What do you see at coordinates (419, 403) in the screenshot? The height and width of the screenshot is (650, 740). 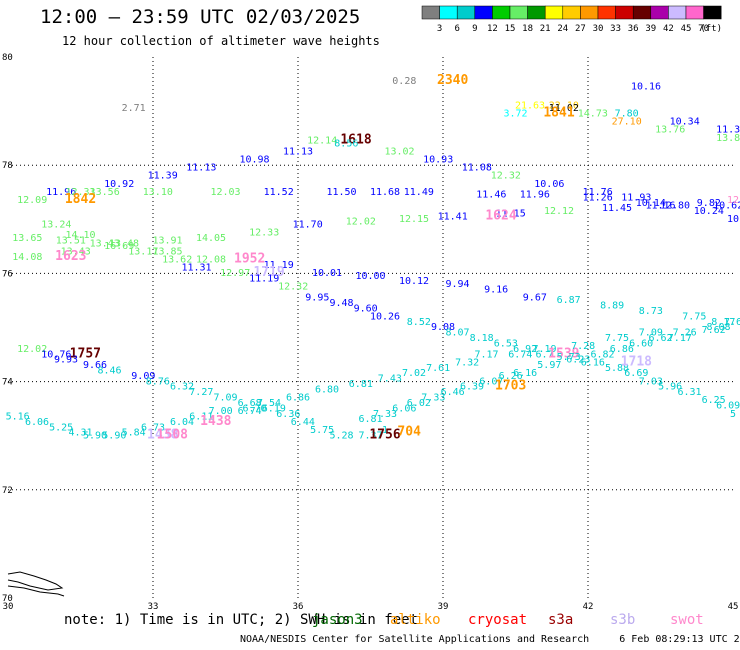 I see `wave-height-label: 6.02` at bounding box center [419, 403].